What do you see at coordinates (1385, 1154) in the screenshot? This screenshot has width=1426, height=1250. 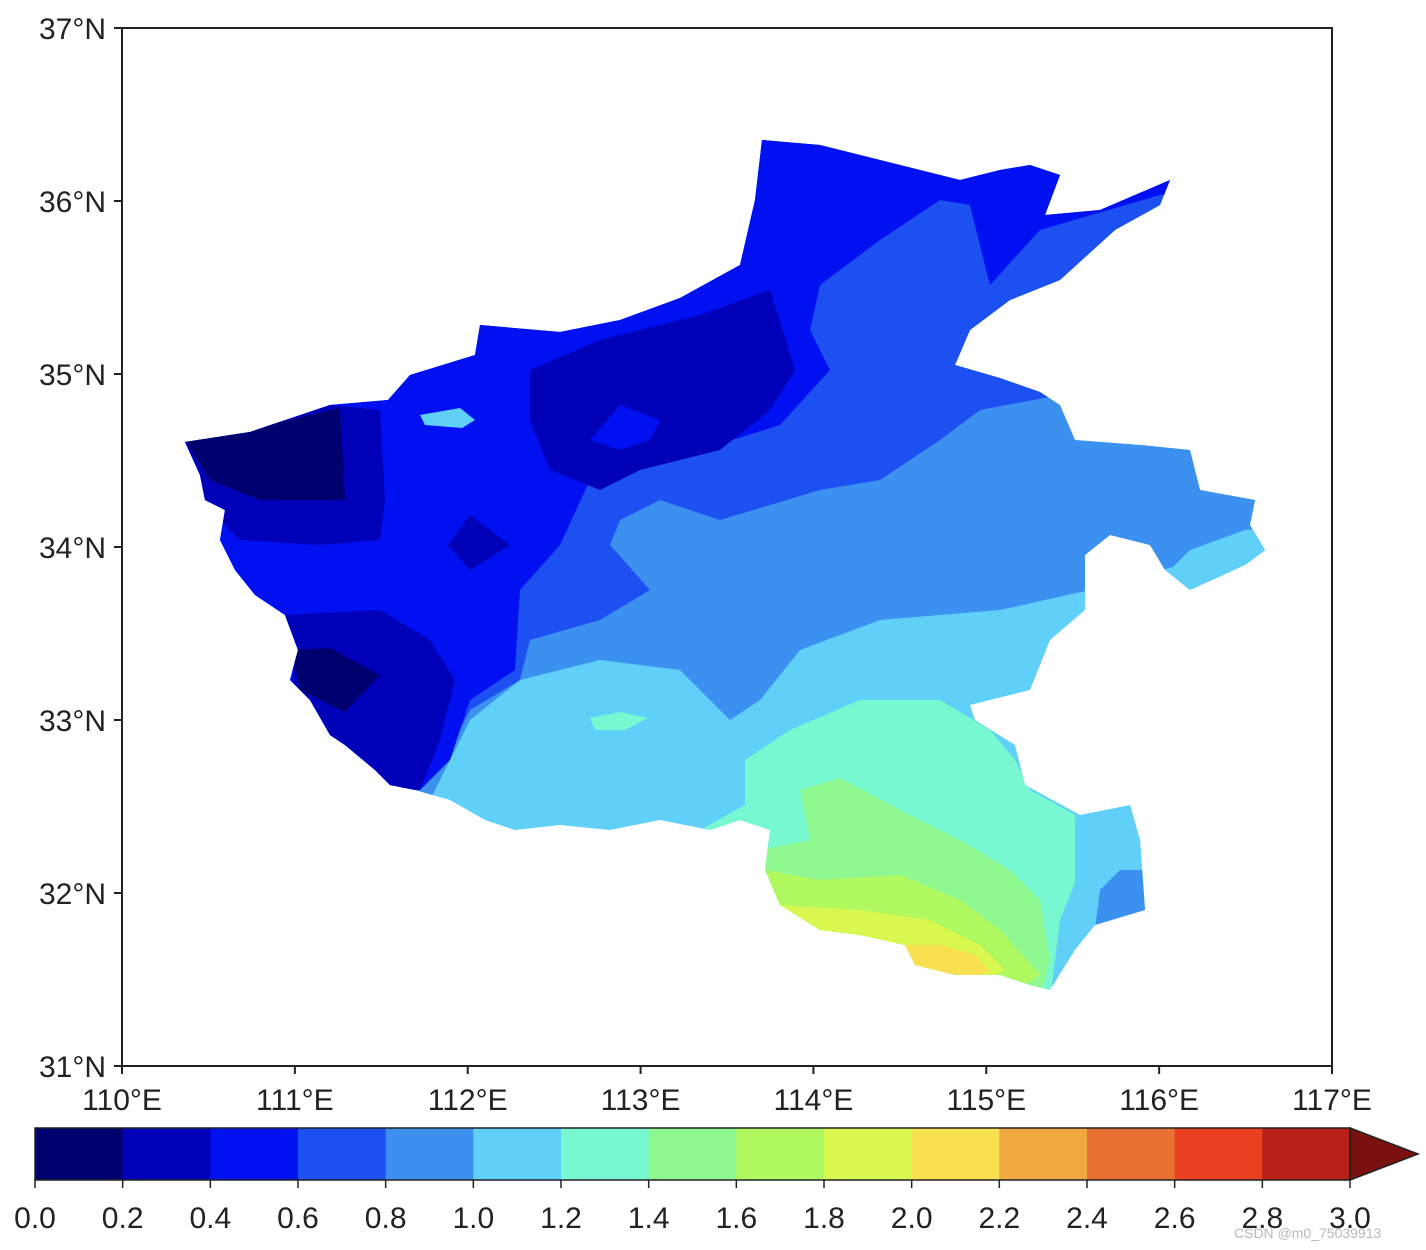 I see `colorbar-extend-arrow` at bounding box center [1385, 1154].